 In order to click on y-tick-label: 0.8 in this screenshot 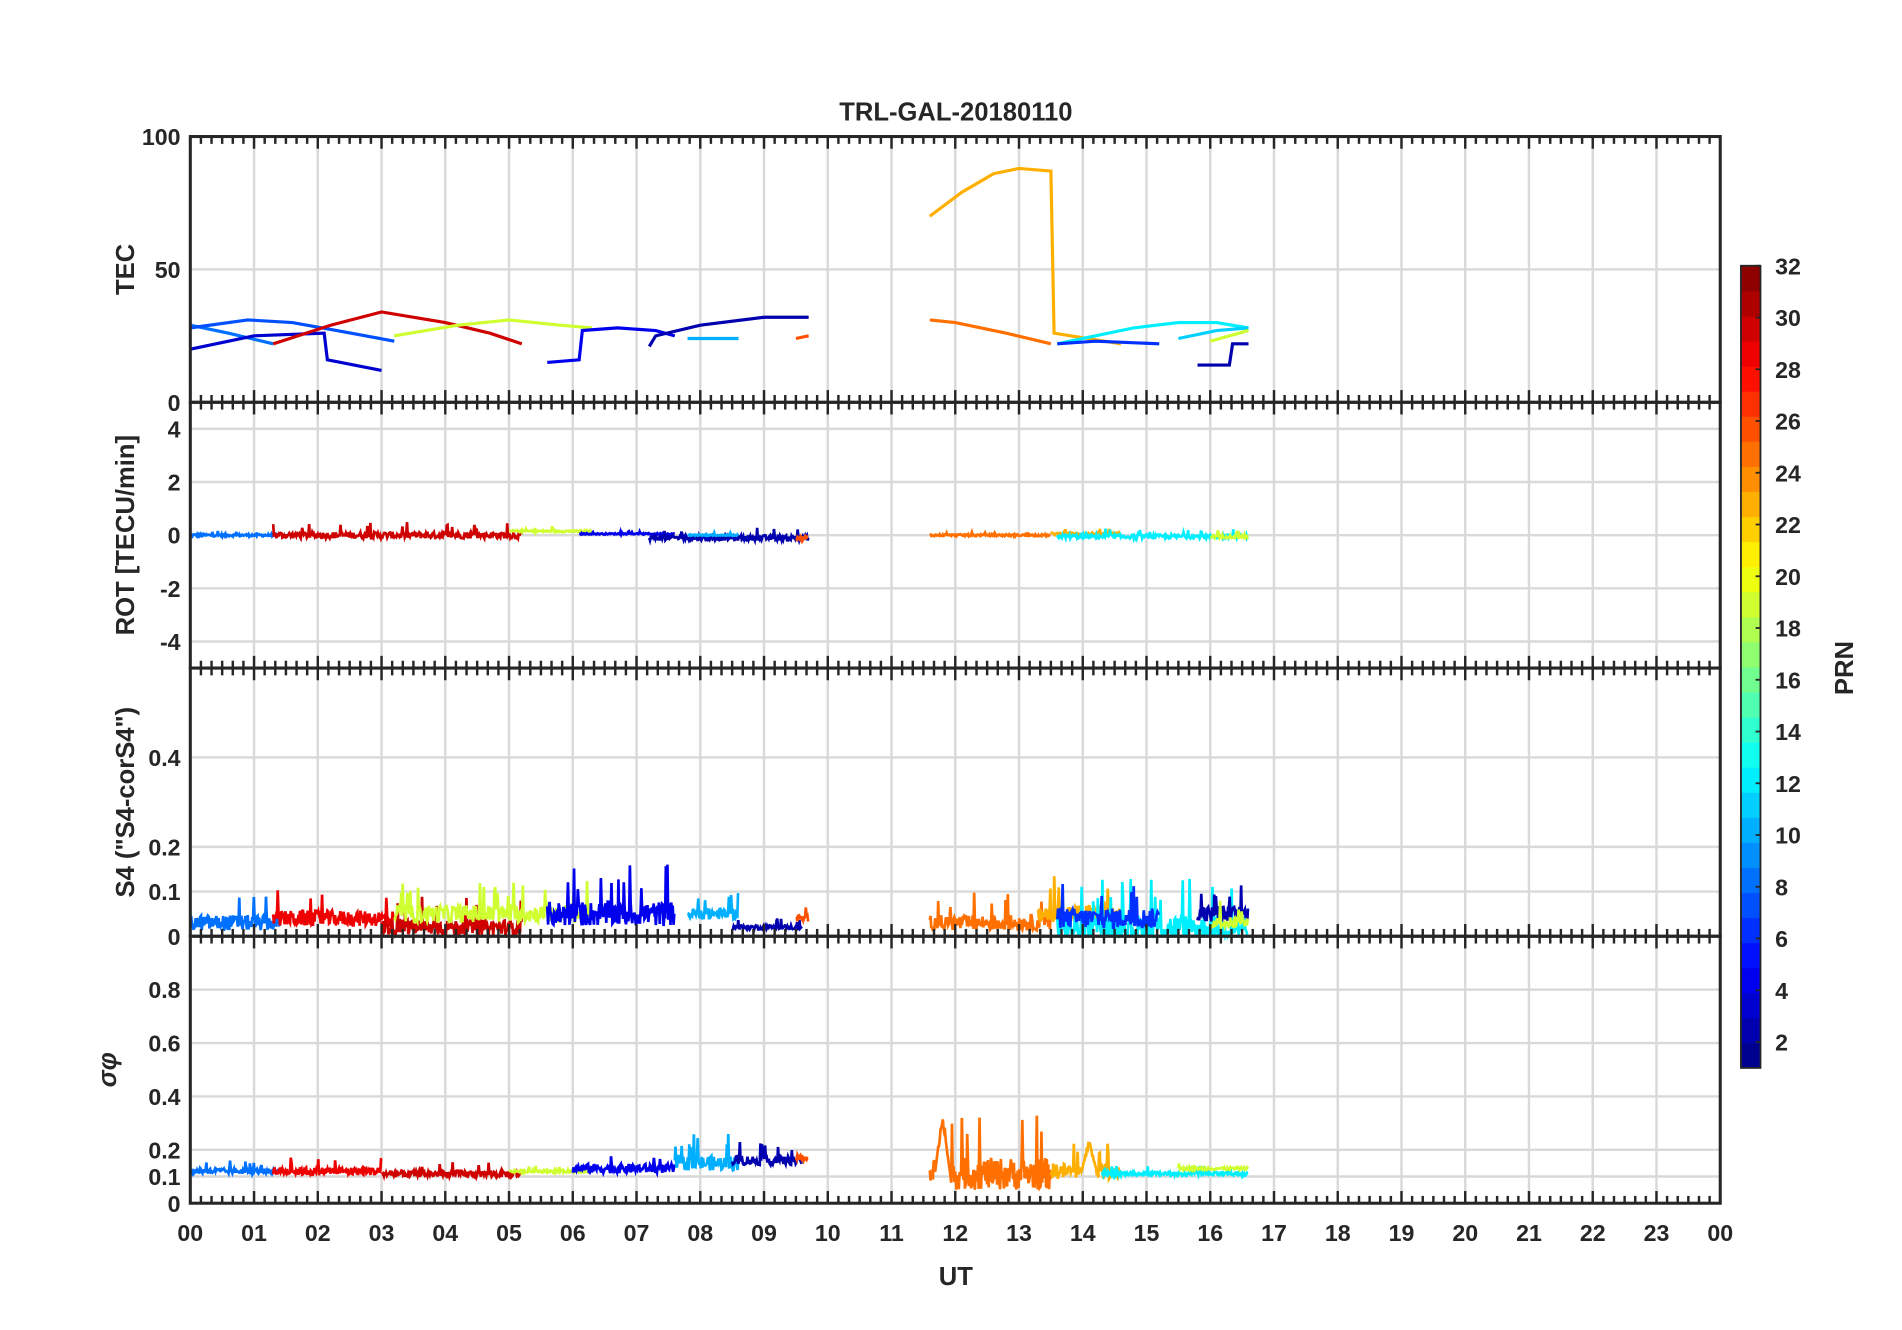, I will do `click(164, 990)`.